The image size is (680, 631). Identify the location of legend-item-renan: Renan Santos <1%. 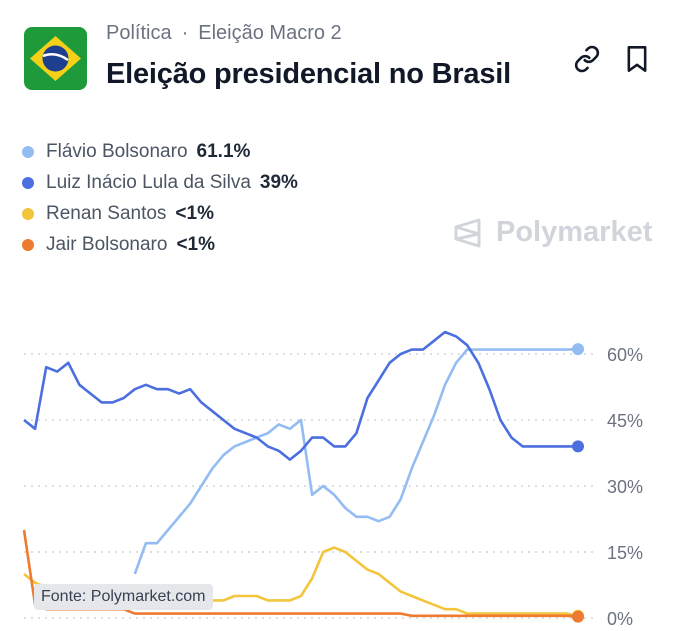
(160, 213).